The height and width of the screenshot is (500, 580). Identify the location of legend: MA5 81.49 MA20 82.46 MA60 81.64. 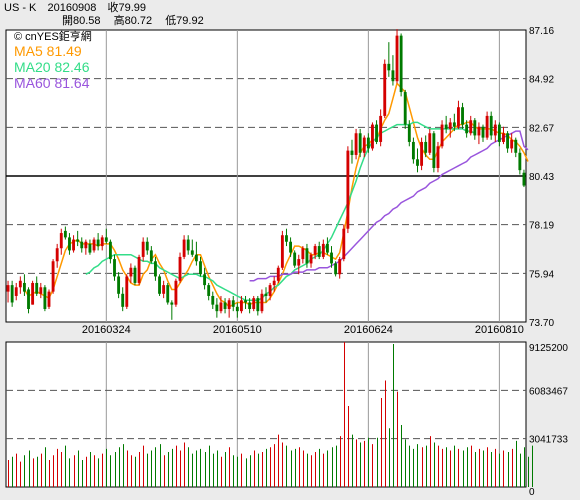
(52, 67).